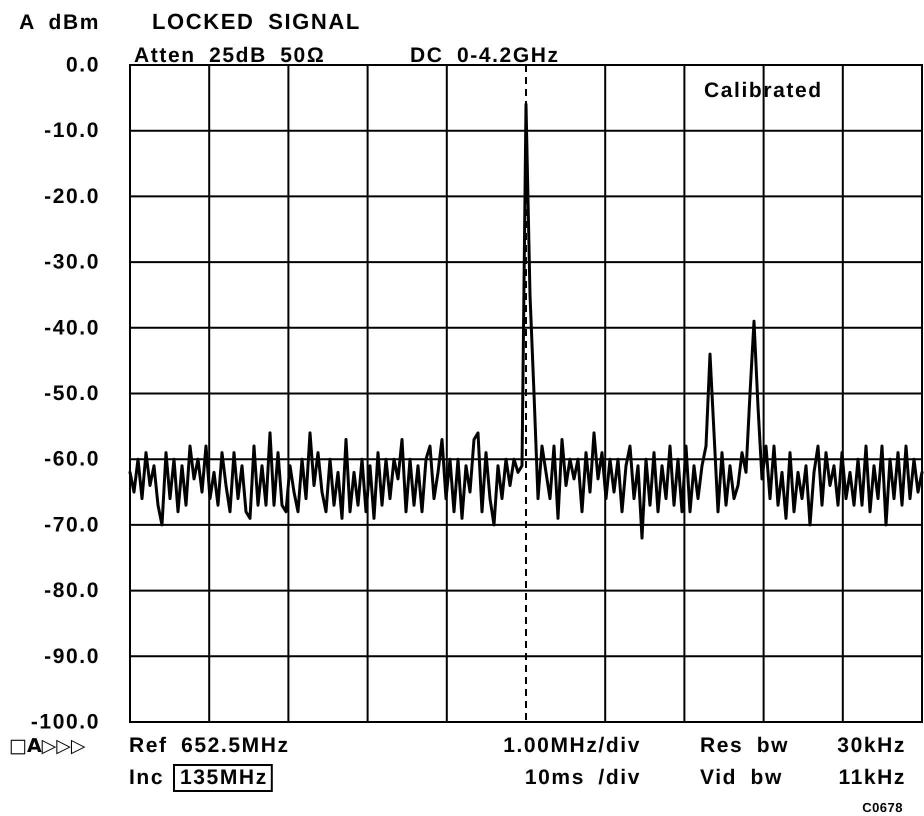  Describe the element at coordinates (572, 745) in the screenshot. I see `text: 1.00MHz/div` at that location.